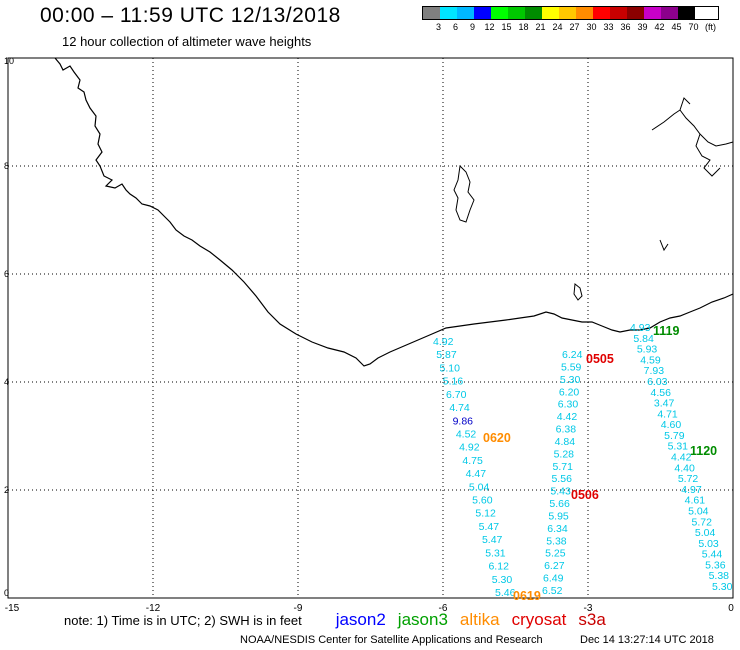 The image size is (740, 650). Describe the element at coordinates (712, 555) in the screenshot. I see `wave-height-value: 5.44` at that location.